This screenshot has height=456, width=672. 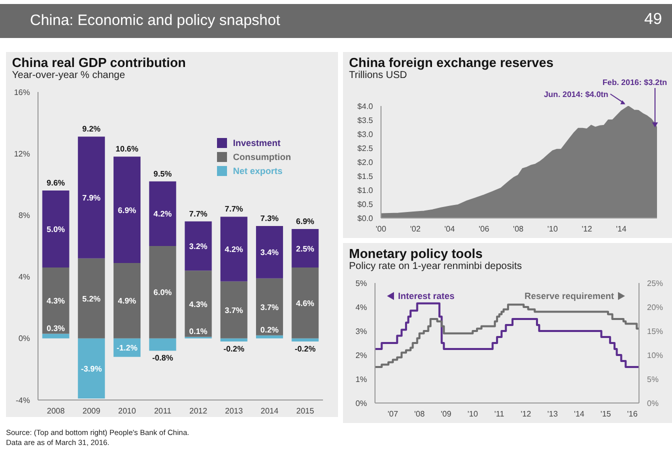 I want to click on chart-subtitle: Policy rate on 1-year renminbi deposits, so click(x=435, y=266).